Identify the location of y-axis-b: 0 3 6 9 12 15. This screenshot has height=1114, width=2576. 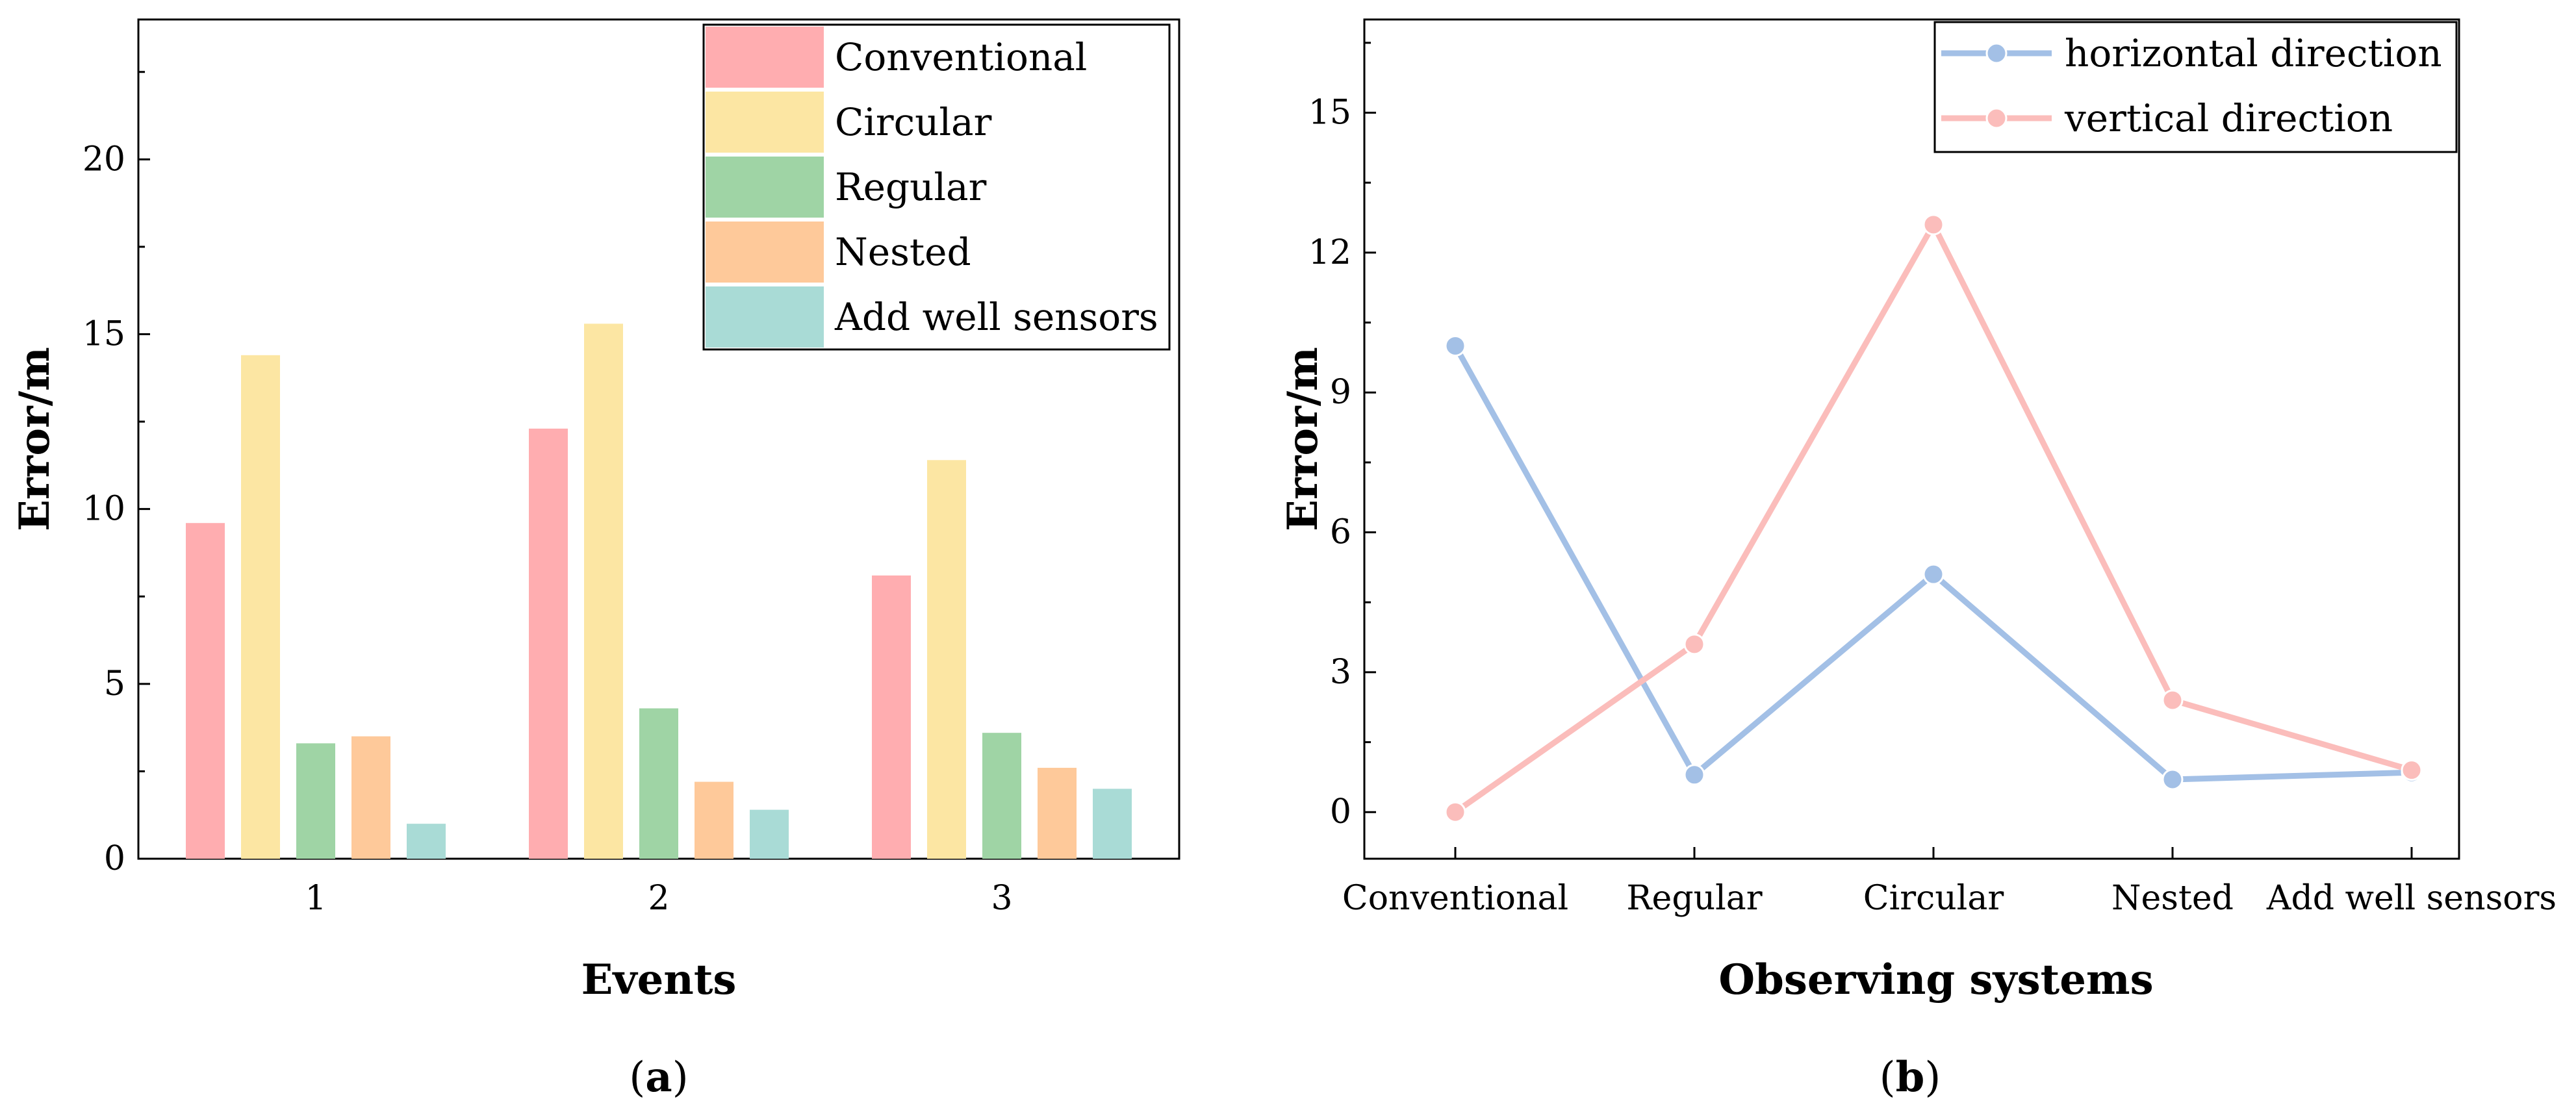
(1342, 436).